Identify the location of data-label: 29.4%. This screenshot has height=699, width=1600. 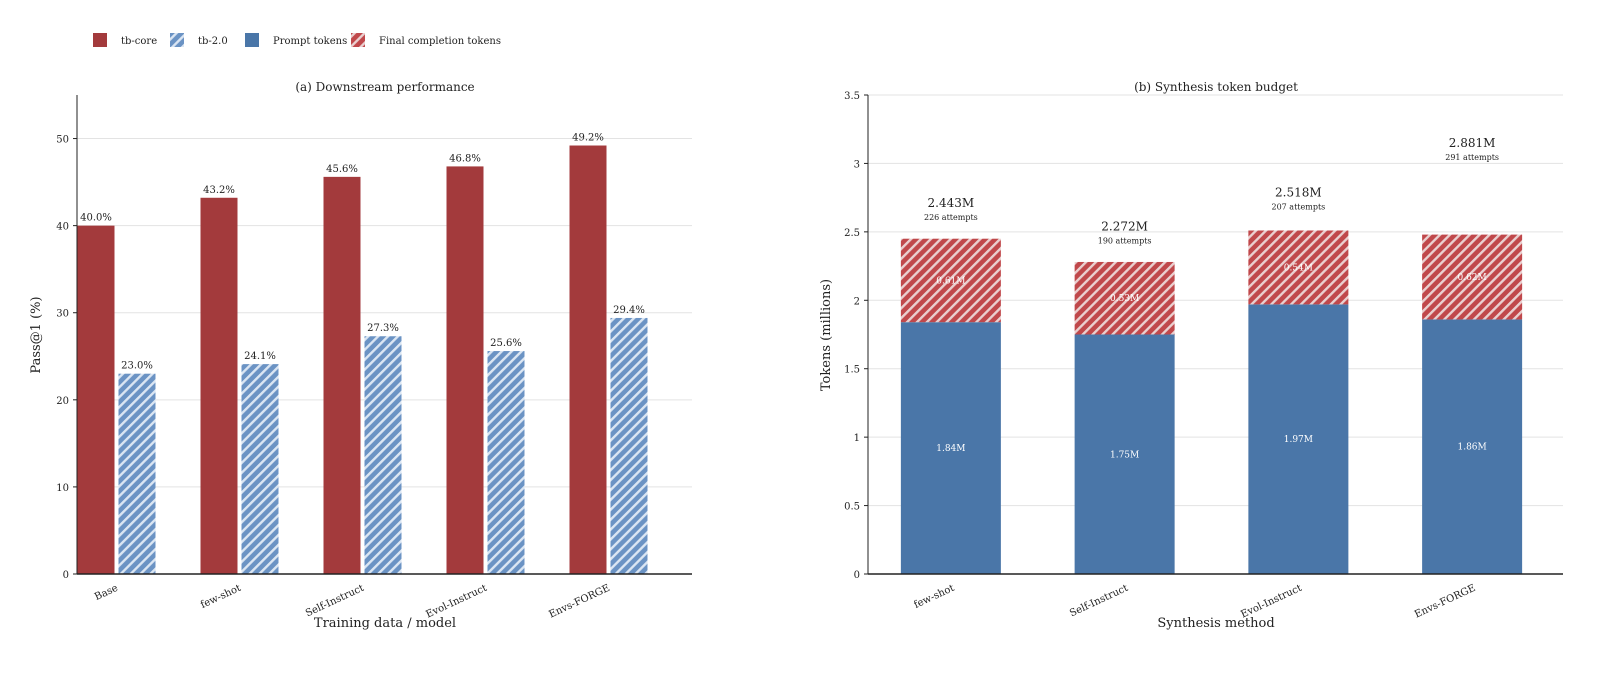
(629, 310).